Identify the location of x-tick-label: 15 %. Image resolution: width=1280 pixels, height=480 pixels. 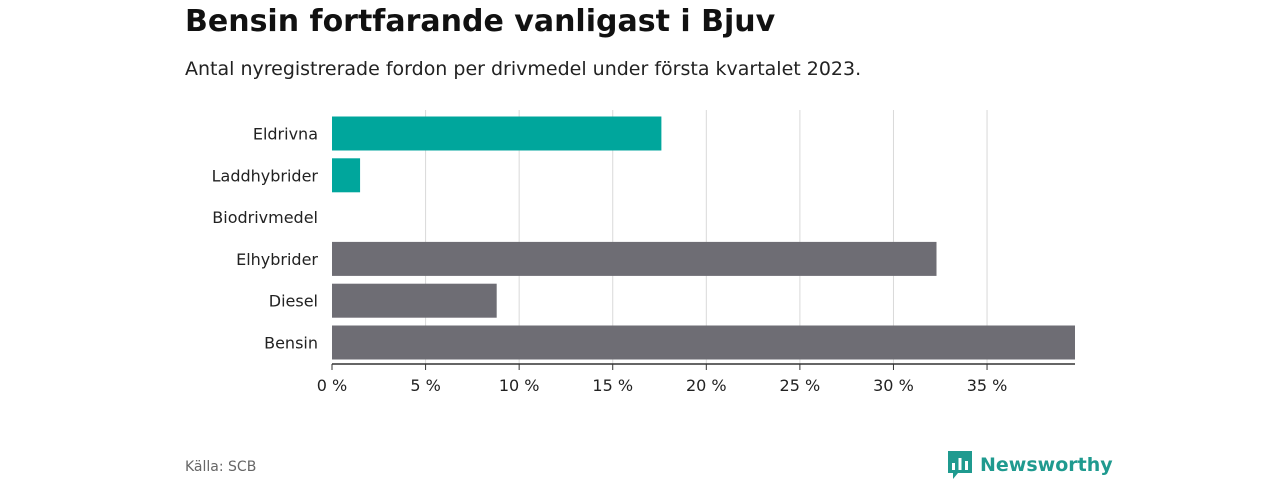
(612, 385).